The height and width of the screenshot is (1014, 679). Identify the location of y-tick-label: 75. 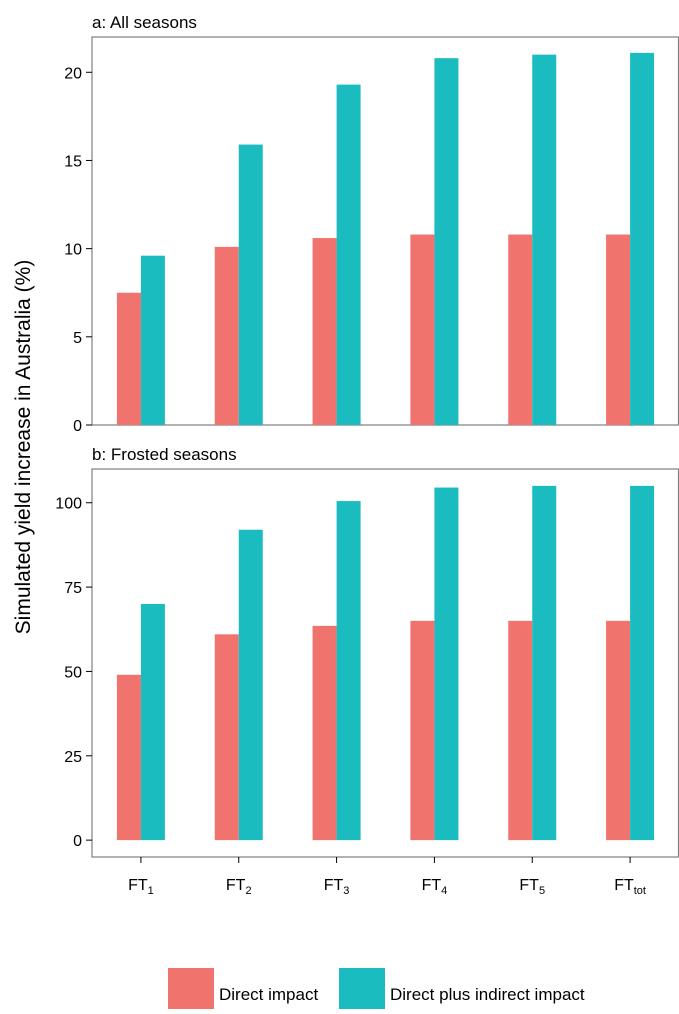
(73, 588).